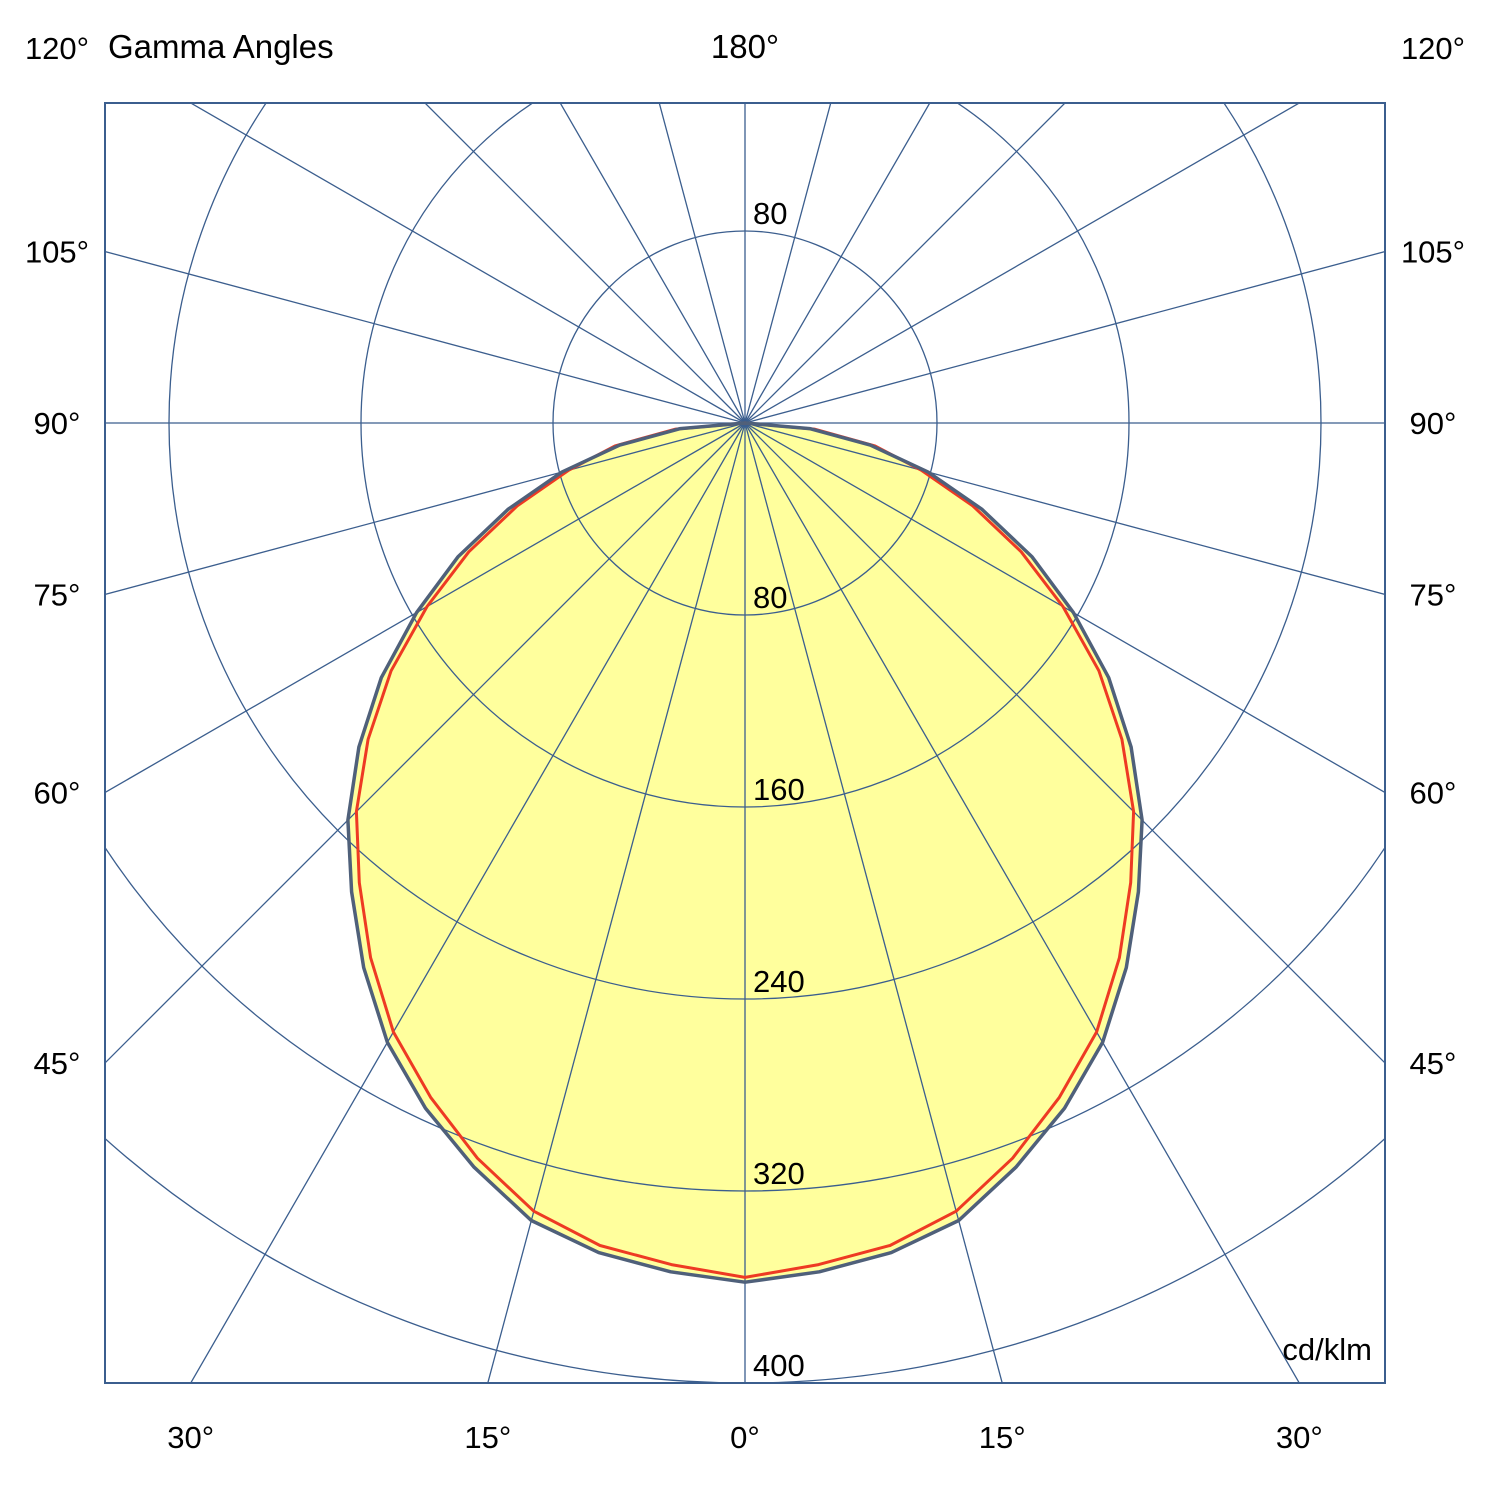  What do you see at coordinates (779, 789) in the screenshot?
I see `ring-label: 160` at bounding box center [779, 789].